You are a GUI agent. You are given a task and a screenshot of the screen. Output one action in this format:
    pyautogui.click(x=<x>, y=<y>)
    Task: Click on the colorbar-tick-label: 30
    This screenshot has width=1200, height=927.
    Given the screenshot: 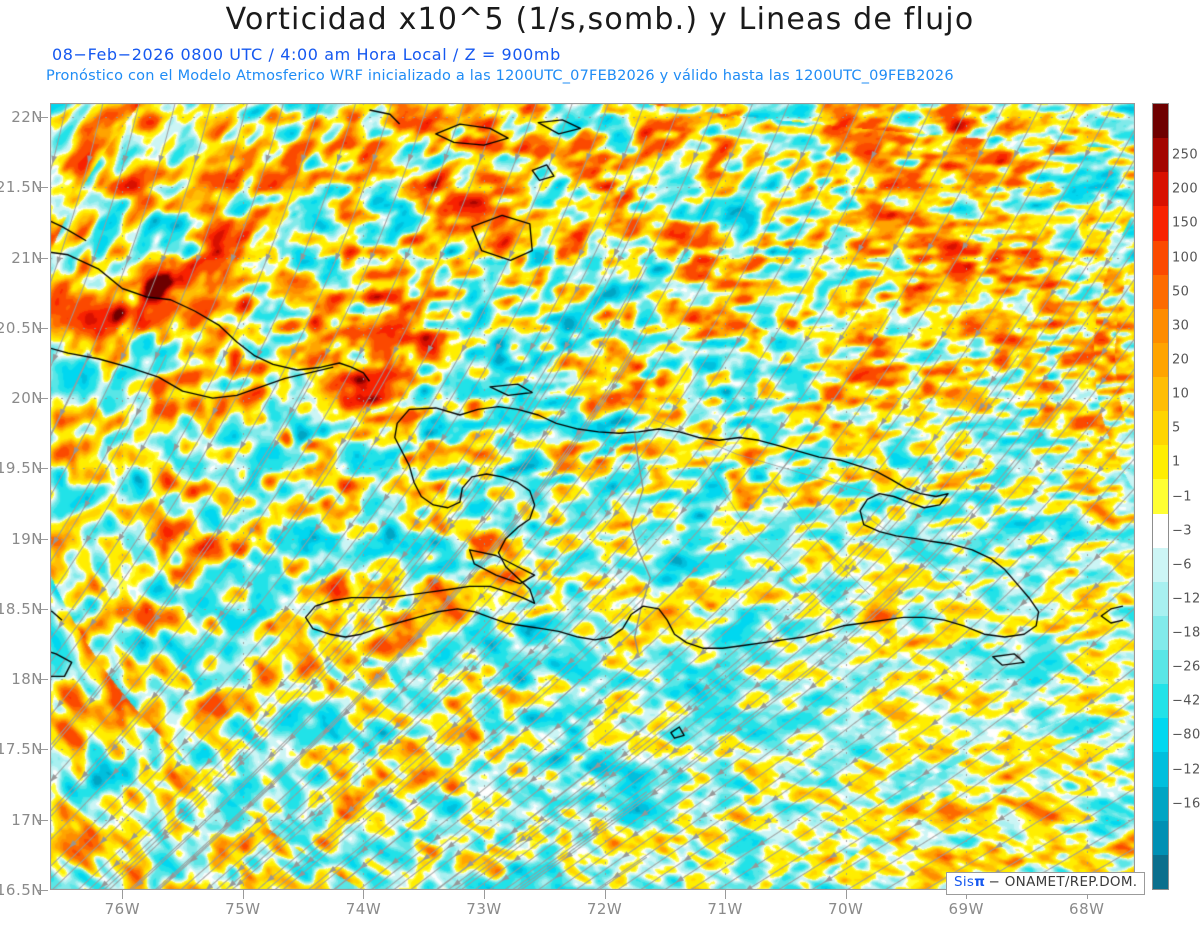 What is the action you would take?
    pyautogui.click(x=1181, y=326)
    